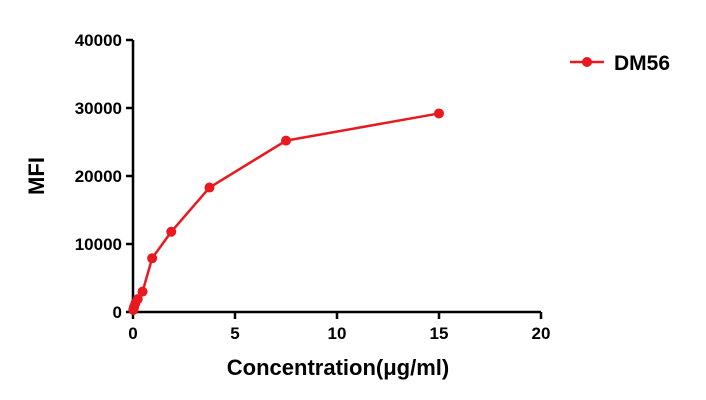 This screenshot has width=706, height=400. What do you see at coordinates (132, 333) in the screenshot?
I see `x-tick-label: 0` at bounding box center [132, 333].